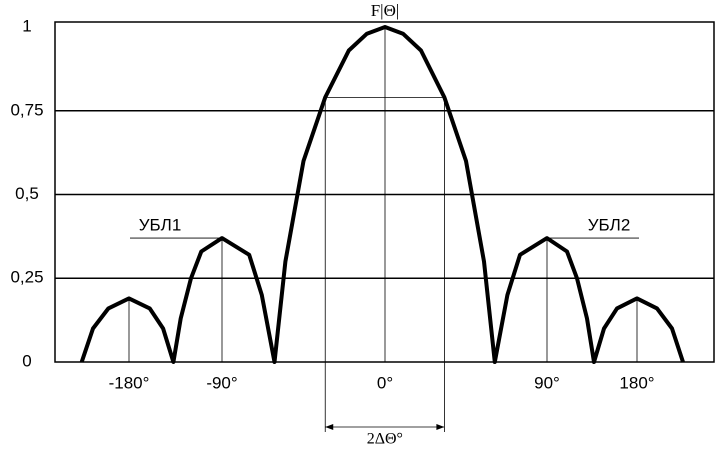 The height and width of the screenshot is (459, 725). I want to click on y-tick-label: 0, so click(26, 360).